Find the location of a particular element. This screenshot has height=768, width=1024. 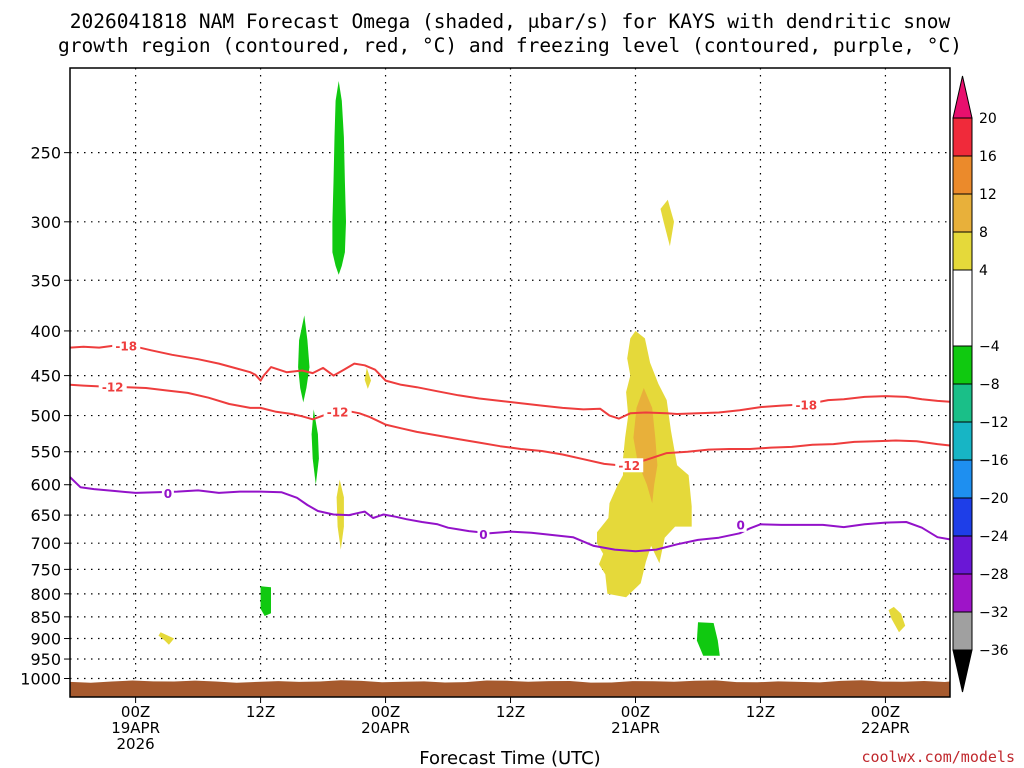

ytick-label-1000: 1000 is located at coordinates (40, 678).